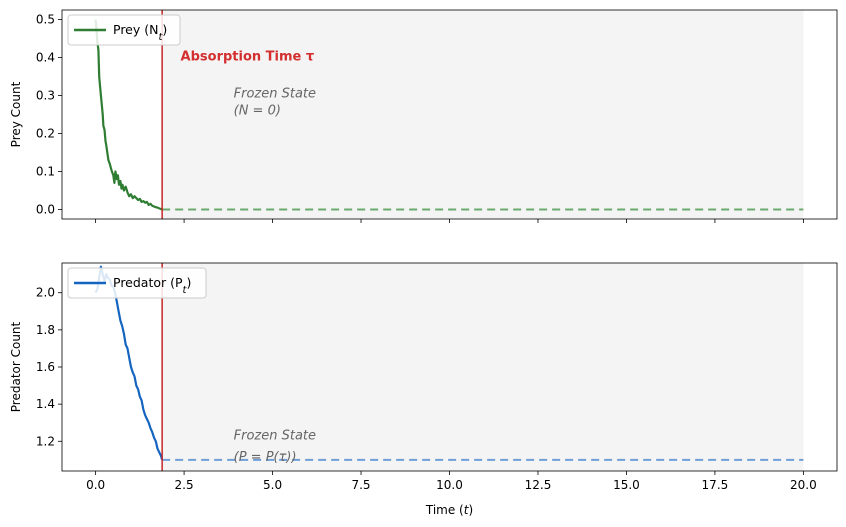 Image resolution: width=846 pixels, height=527 pixels. Describe the element at coordinates (803, 485) in the screenshot. I see `x-tick-label: 20.0` at that location.